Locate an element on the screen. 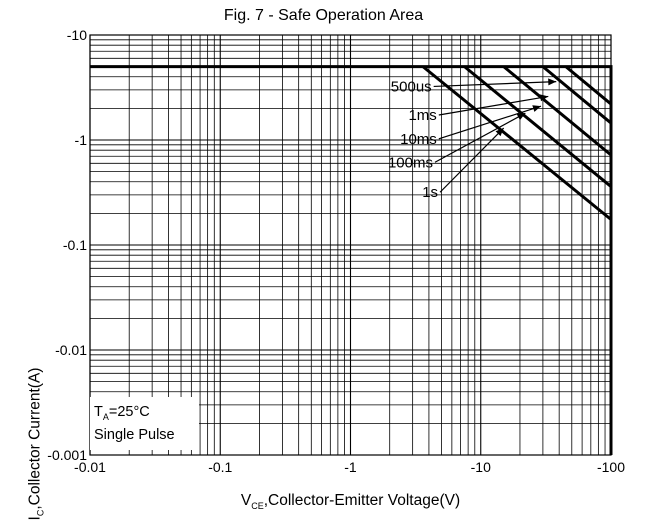 The image size is (647, 520). y-axis-label: IC,Collector Current(A) is located at coordinates (35, 444).